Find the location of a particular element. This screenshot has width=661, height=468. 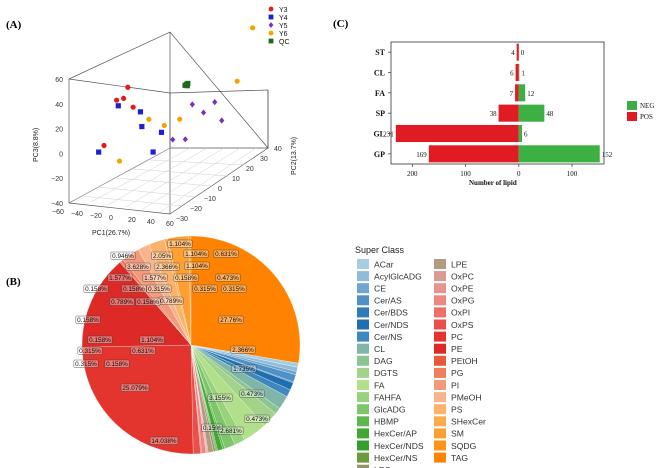

legend-swatch-cl is located at coordinates (363, 348).